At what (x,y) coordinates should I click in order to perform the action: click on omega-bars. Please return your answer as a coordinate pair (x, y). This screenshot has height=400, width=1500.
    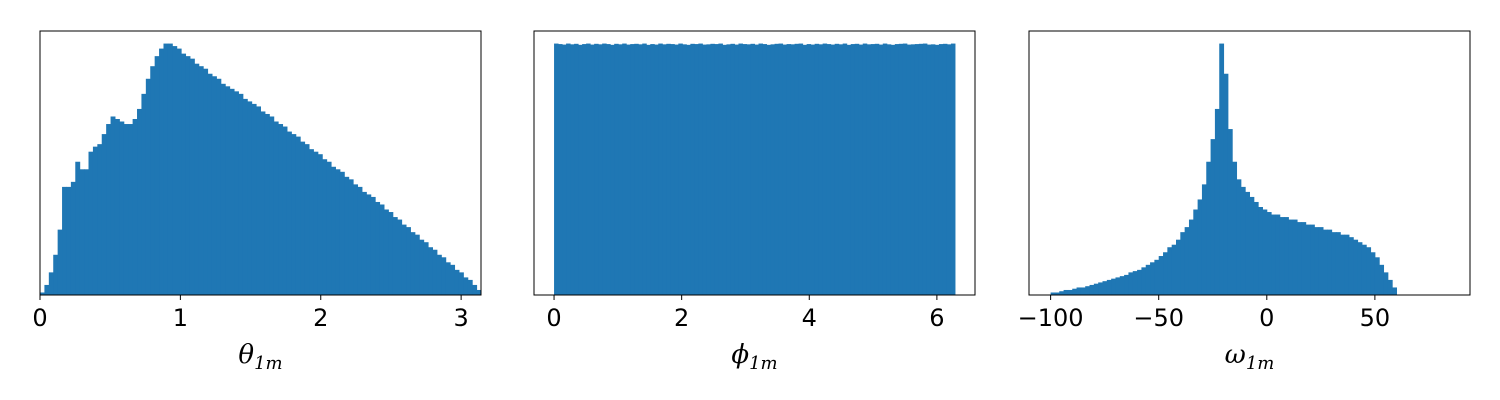
    Looking at the image, I should click on (1223, 169).